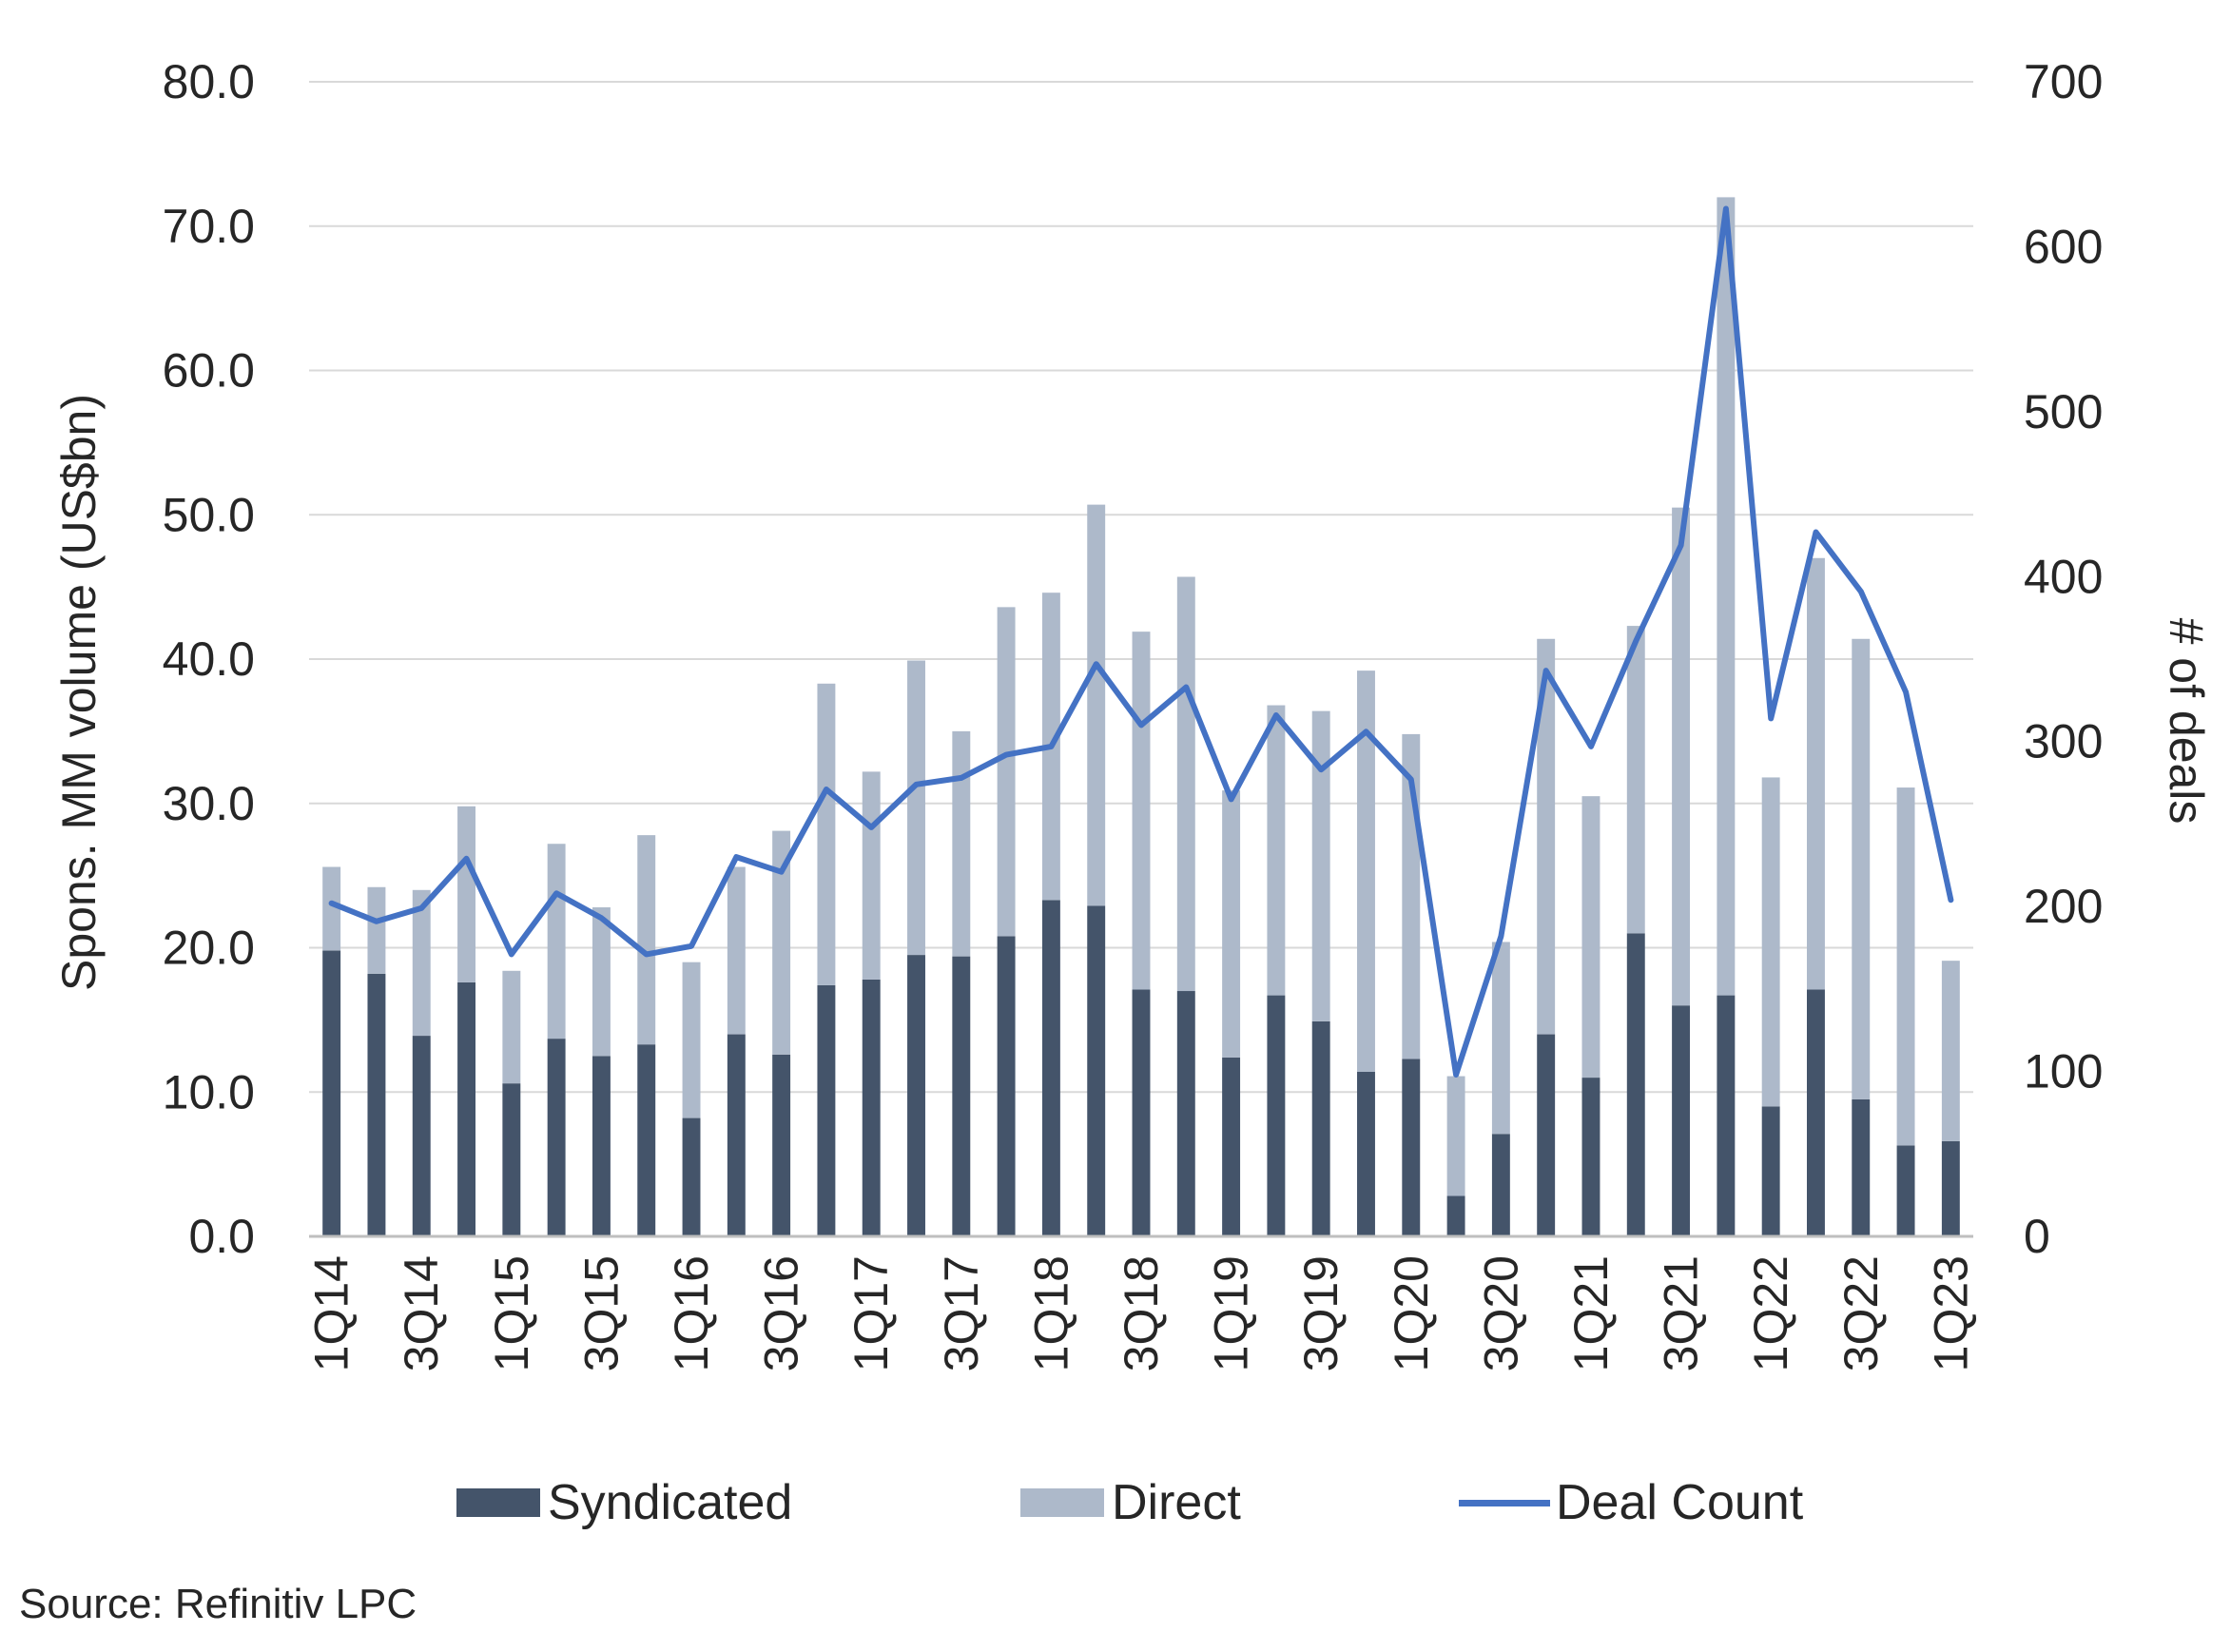  Describe the element at coordinates (1681, 1313) in the screenshot. I see `x-tick-label: 3Q21` at that location.